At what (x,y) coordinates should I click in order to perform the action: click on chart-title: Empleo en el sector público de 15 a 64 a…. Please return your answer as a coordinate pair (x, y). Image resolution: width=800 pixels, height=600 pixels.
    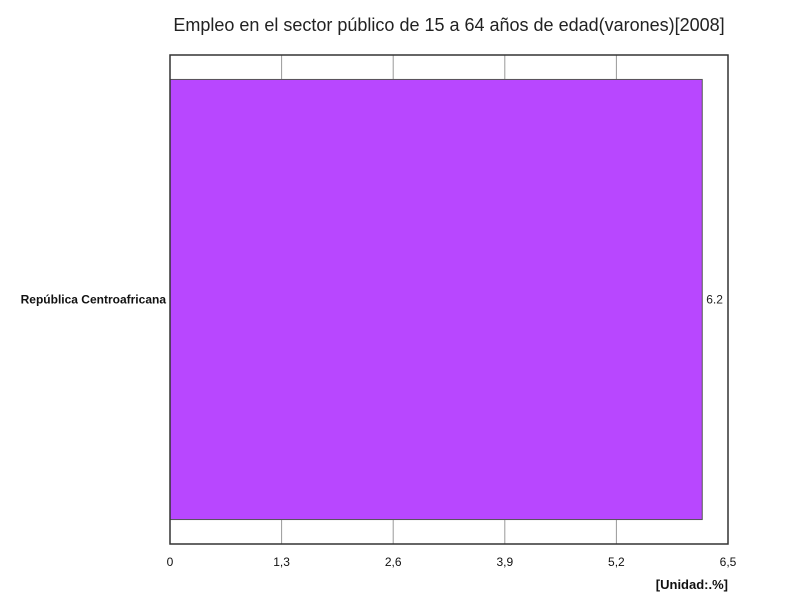
    Looking at the image, I should click on (448, 25).